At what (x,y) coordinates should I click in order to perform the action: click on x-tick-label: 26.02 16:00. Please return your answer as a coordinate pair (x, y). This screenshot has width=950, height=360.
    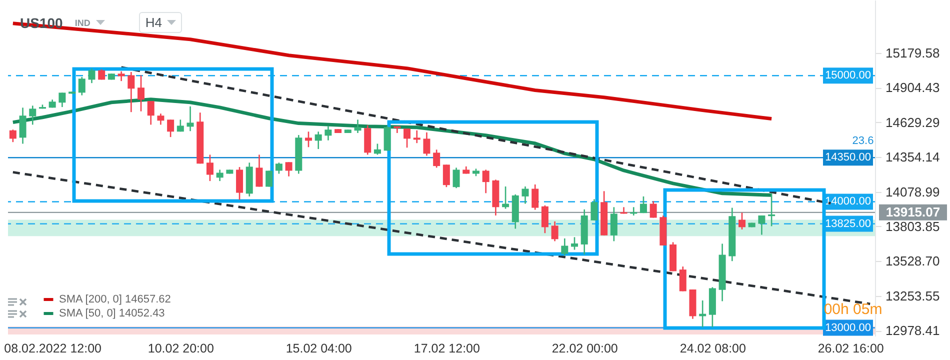
    Looking at the image, I should click on (851, 349).